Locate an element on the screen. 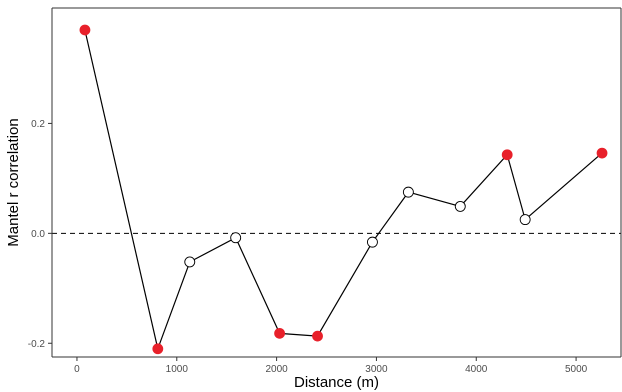  x-tick-label-0: 0 is located at coordinates (77, 369).